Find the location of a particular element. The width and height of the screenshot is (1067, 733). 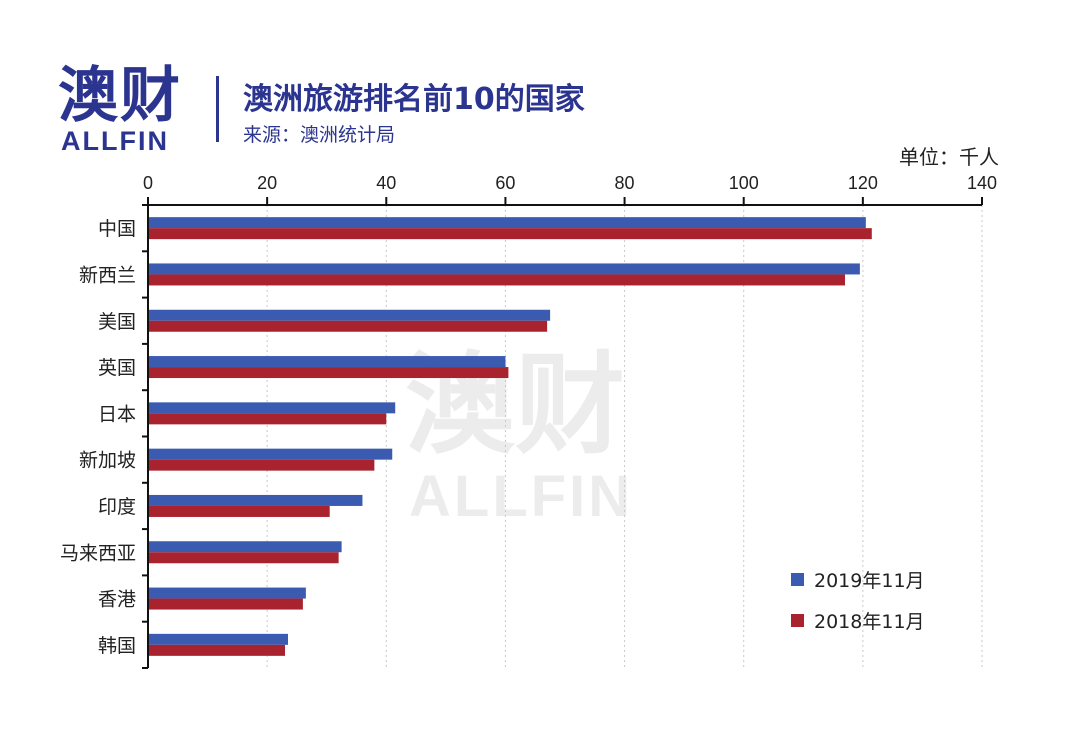

x-tick-label: 100 is located at coordinates (744, 183).